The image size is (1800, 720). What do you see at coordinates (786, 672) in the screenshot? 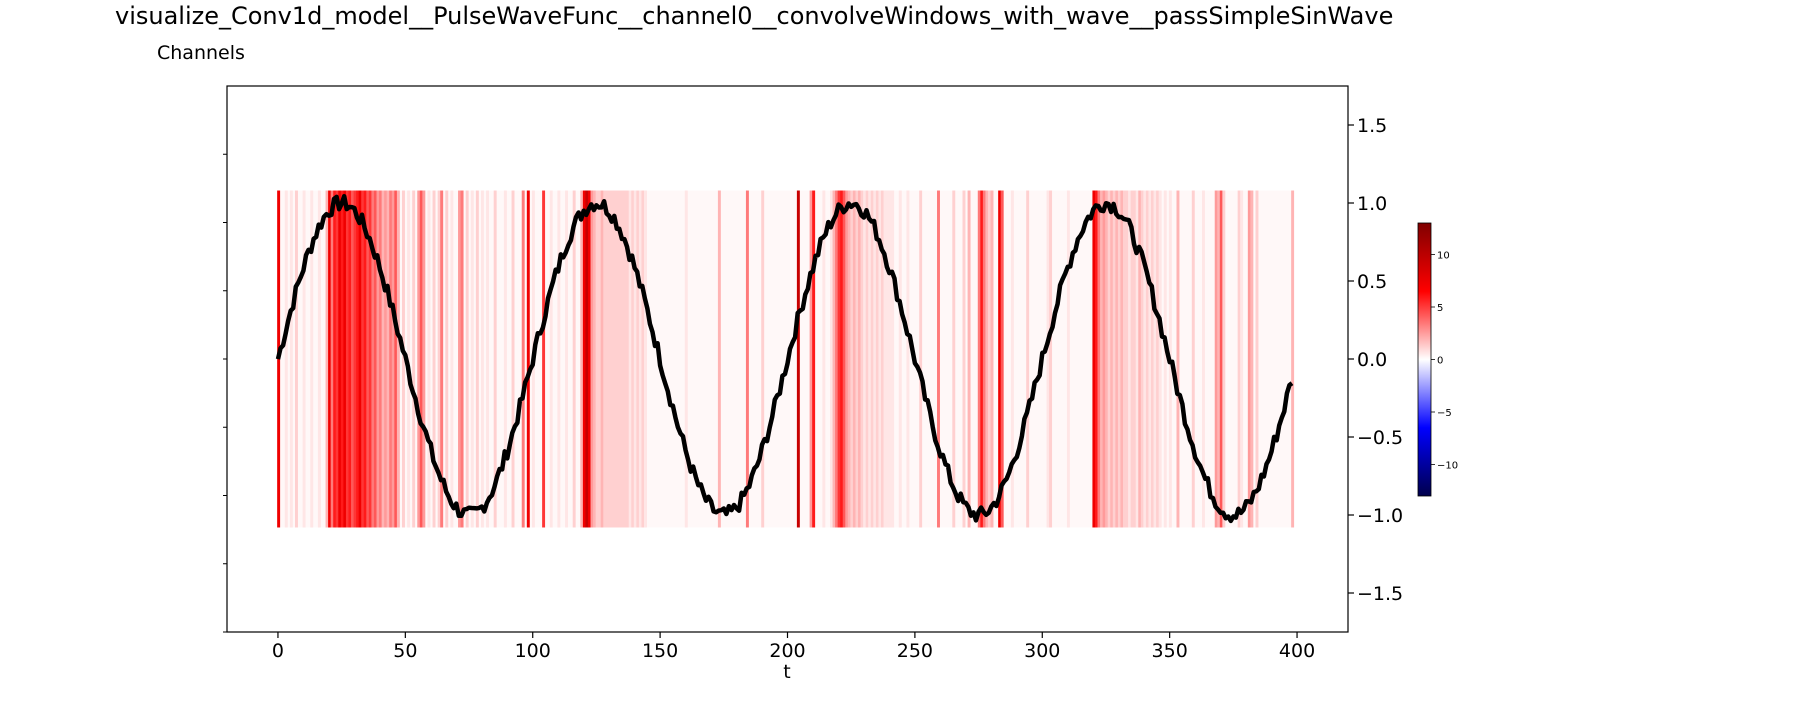
I see `x-axis-title: t` at bounding box center [786, 672].